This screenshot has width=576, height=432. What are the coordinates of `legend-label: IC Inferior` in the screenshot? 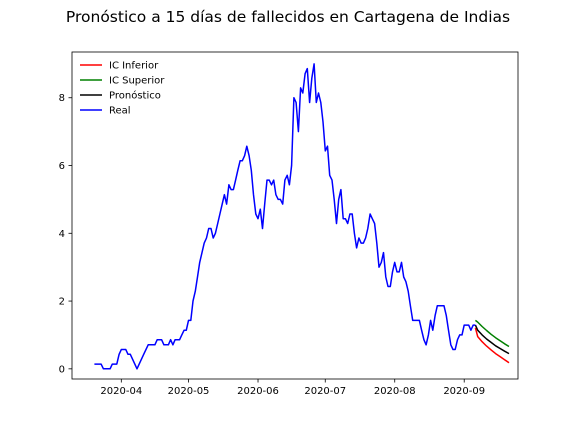 It's located at (134, 66).